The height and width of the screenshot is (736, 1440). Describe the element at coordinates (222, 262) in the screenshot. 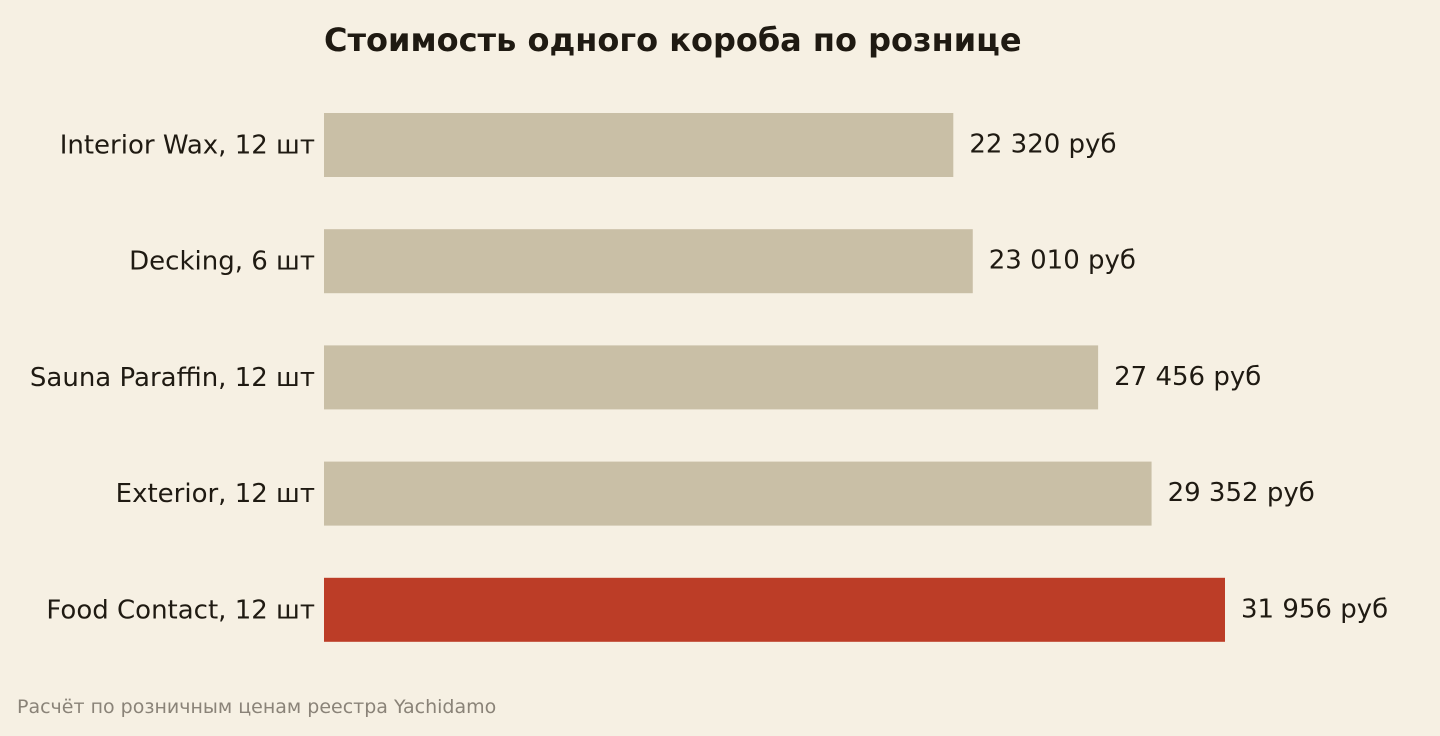

I see `category-label: Decking, 6 шт` at that location.